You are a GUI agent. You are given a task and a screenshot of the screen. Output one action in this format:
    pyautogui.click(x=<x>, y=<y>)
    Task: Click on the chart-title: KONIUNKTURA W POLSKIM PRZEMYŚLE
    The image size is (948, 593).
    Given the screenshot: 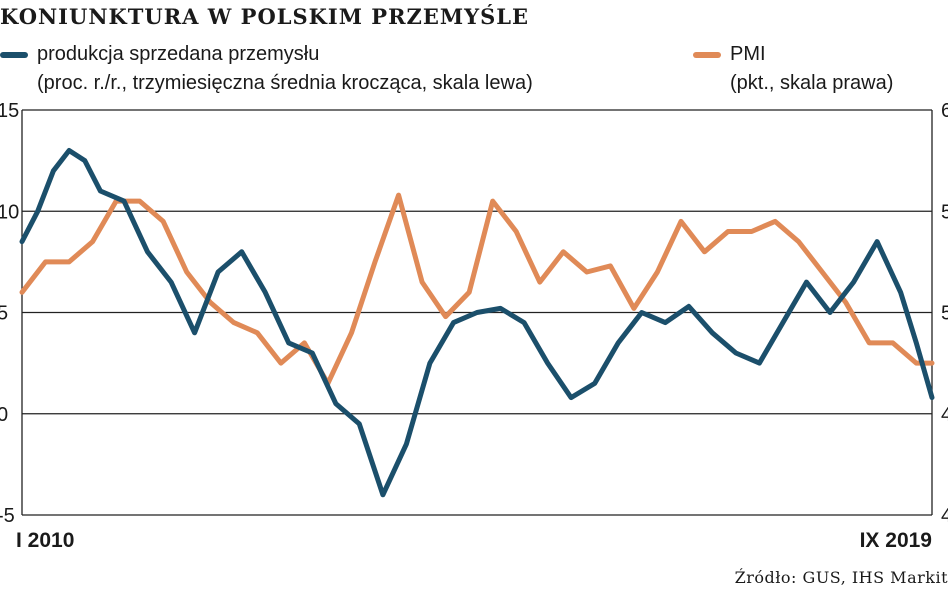 What is the action you would take?
    pyautogui.click(x=265, y=16)
    